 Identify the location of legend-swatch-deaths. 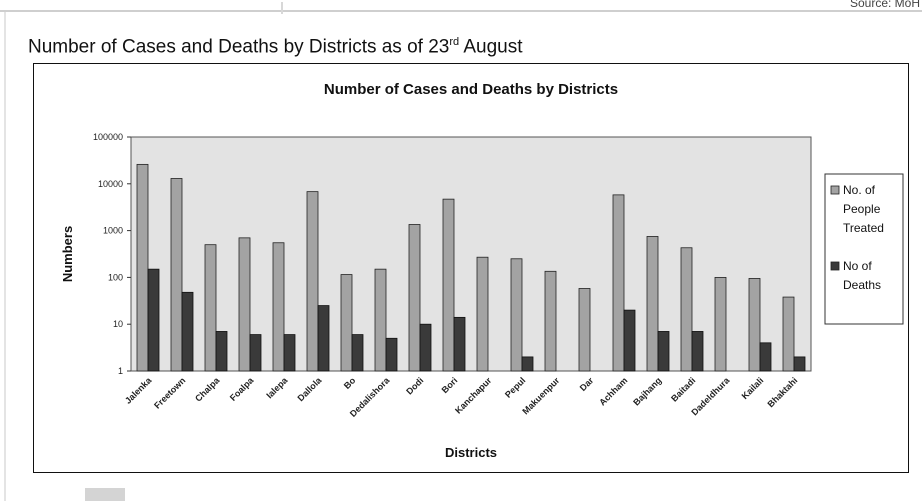
(835, 266).